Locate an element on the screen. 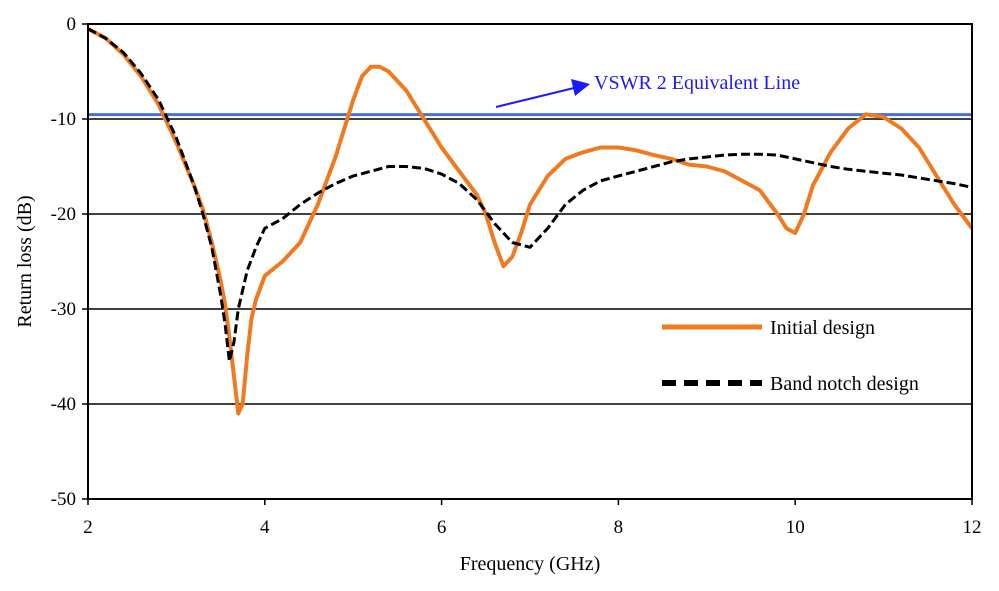 The width and height of the screenshot is (999, 591). y-tick-label: -50 is located at coordinates (63, 499).